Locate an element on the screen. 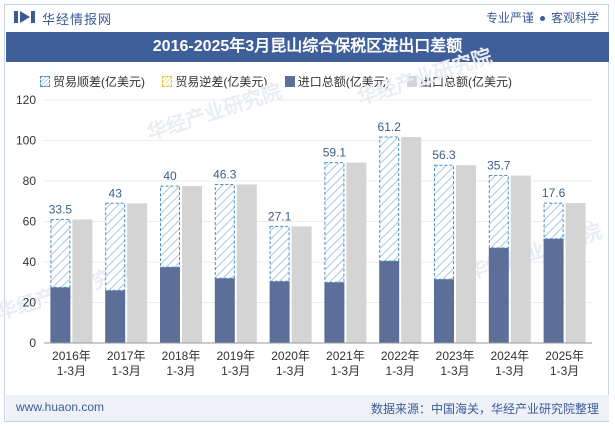 This screenshot has height=427, width=615. legend-deficit-label: 贸易逆差(亿美元) is located at coordinates (221, 82).